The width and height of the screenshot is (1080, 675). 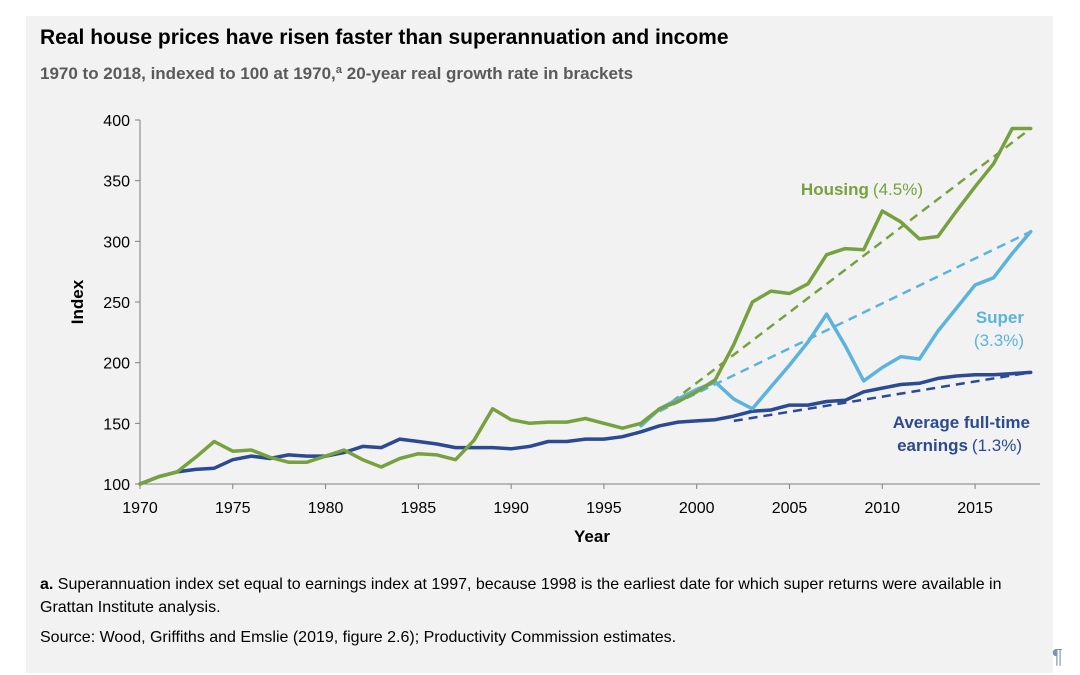 I want to click on trendline-earnings, so click(x=882, y=397).